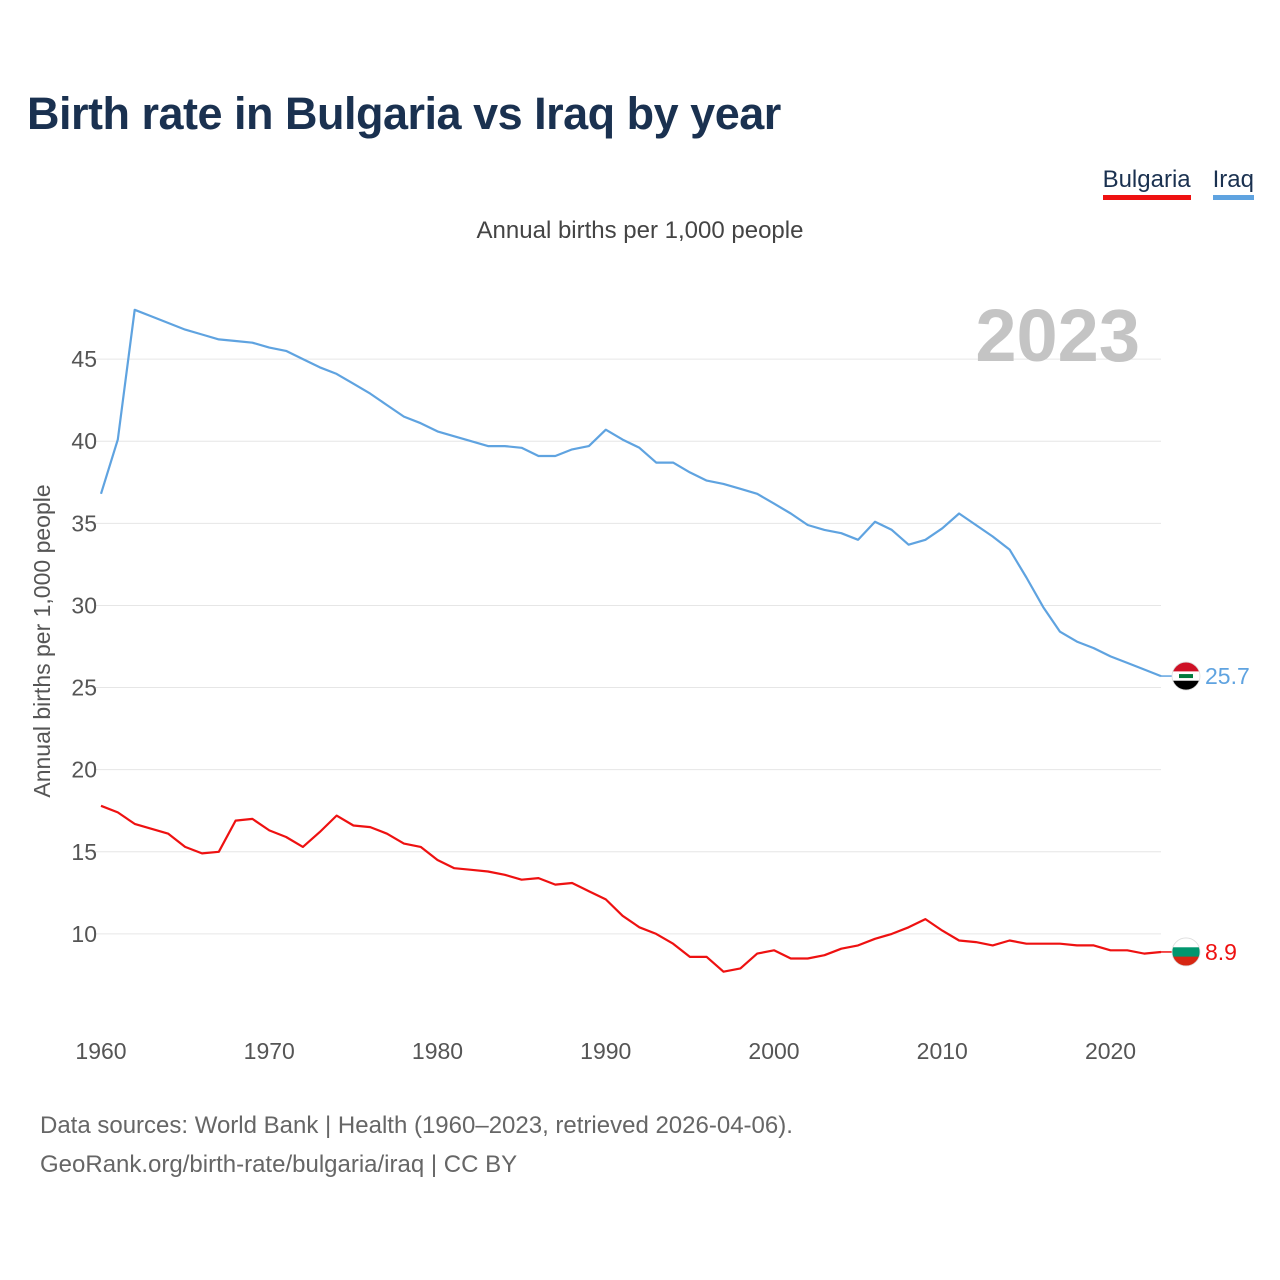 The height and width of the screenshot is (1280, 1280). What do you see at coordinates (605, 1051) in the screenshot?
I see `x-tick-label: 1990` at bounding box center [605, 1051].